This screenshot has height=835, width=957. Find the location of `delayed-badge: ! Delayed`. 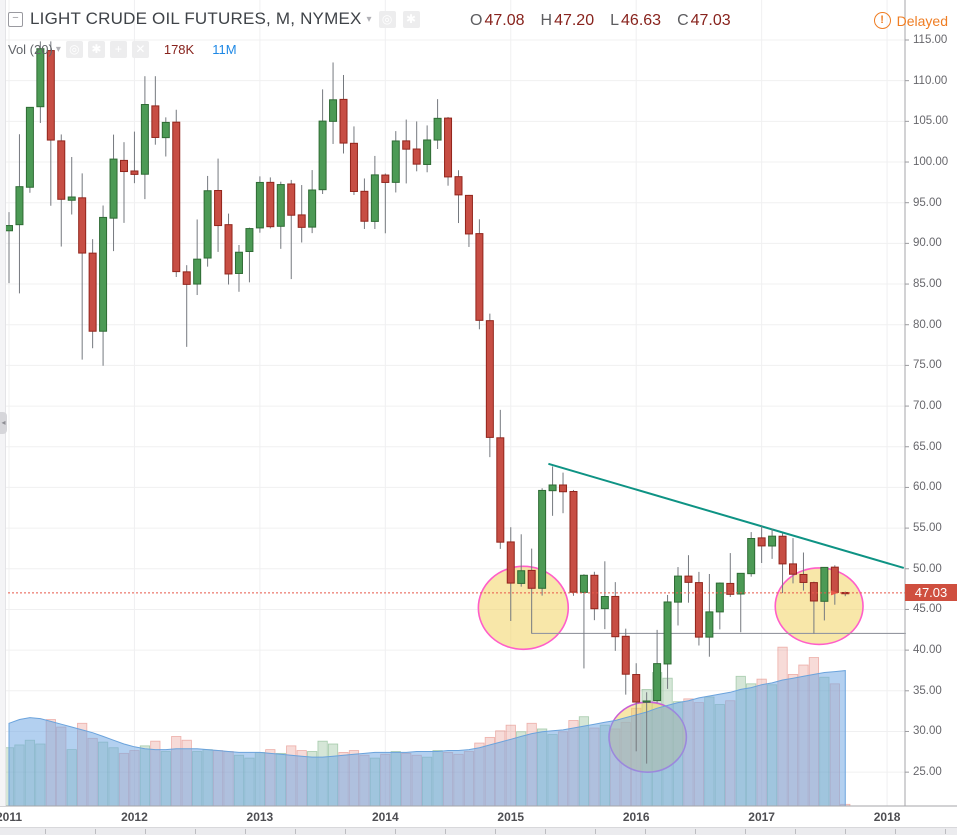

delayed-badge: ! Delayed is located at coordinates (910, 20).